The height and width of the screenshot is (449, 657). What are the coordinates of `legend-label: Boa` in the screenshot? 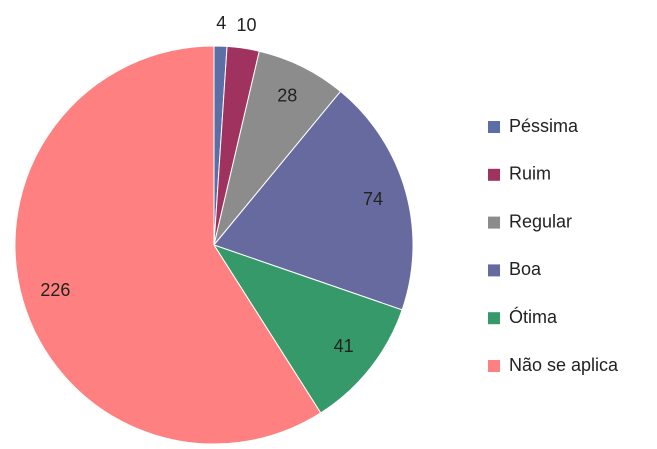 It's located at (525, 269).